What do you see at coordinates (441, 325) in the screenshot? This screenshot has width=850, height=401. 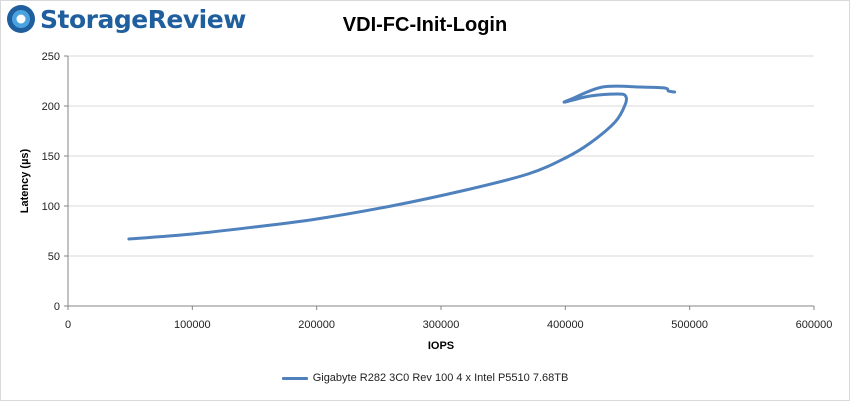 I see `x-tick-label: 300000` at bounding box center [441, 325].